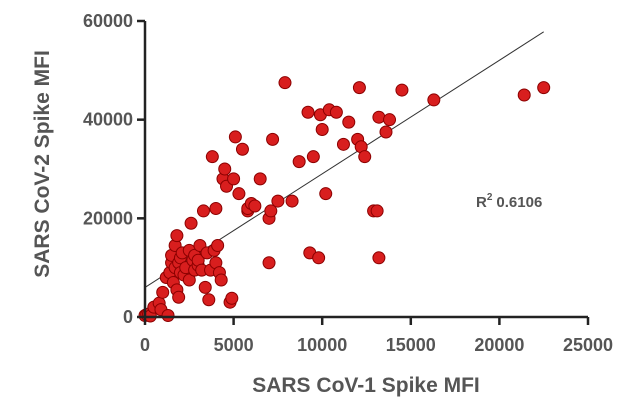  Describe the element at coordinates (108, 218) in the screenshot. I see `y-tick-label: 20000` at that location.